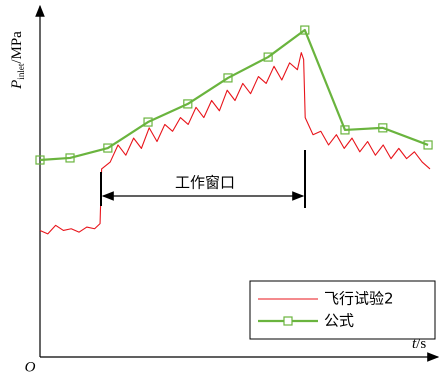 The height and width of the screenshot is (378, 442). Describe the element at coordinates (414, 344) in the screenshot. I see `x-label-symbol: t` at that location.